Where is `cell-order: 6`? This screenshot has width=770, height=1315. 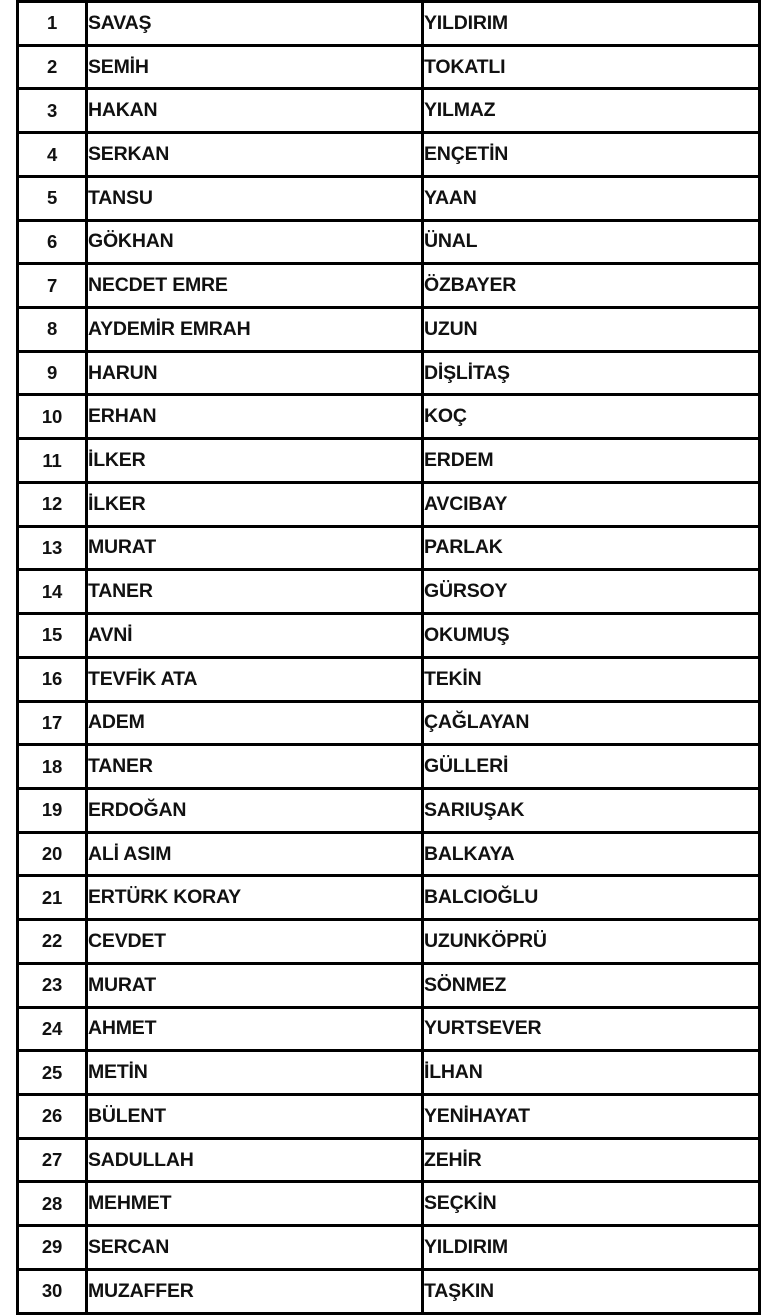
cell-order: 6 is located at coordinates (52, 242).